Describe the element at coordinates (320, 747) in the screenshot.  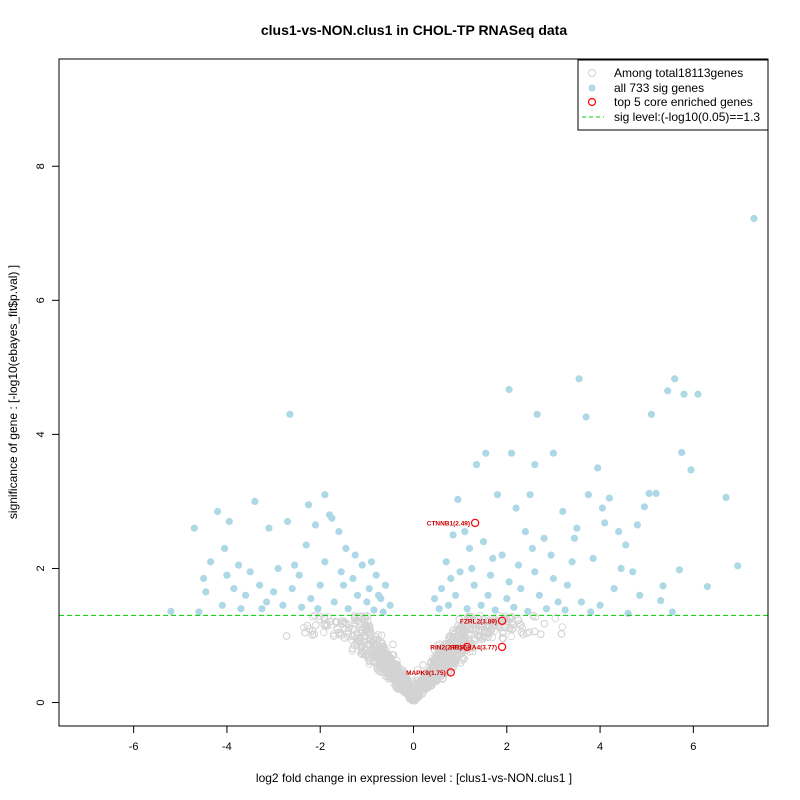
I see `x-tick-label: -2` at that location.